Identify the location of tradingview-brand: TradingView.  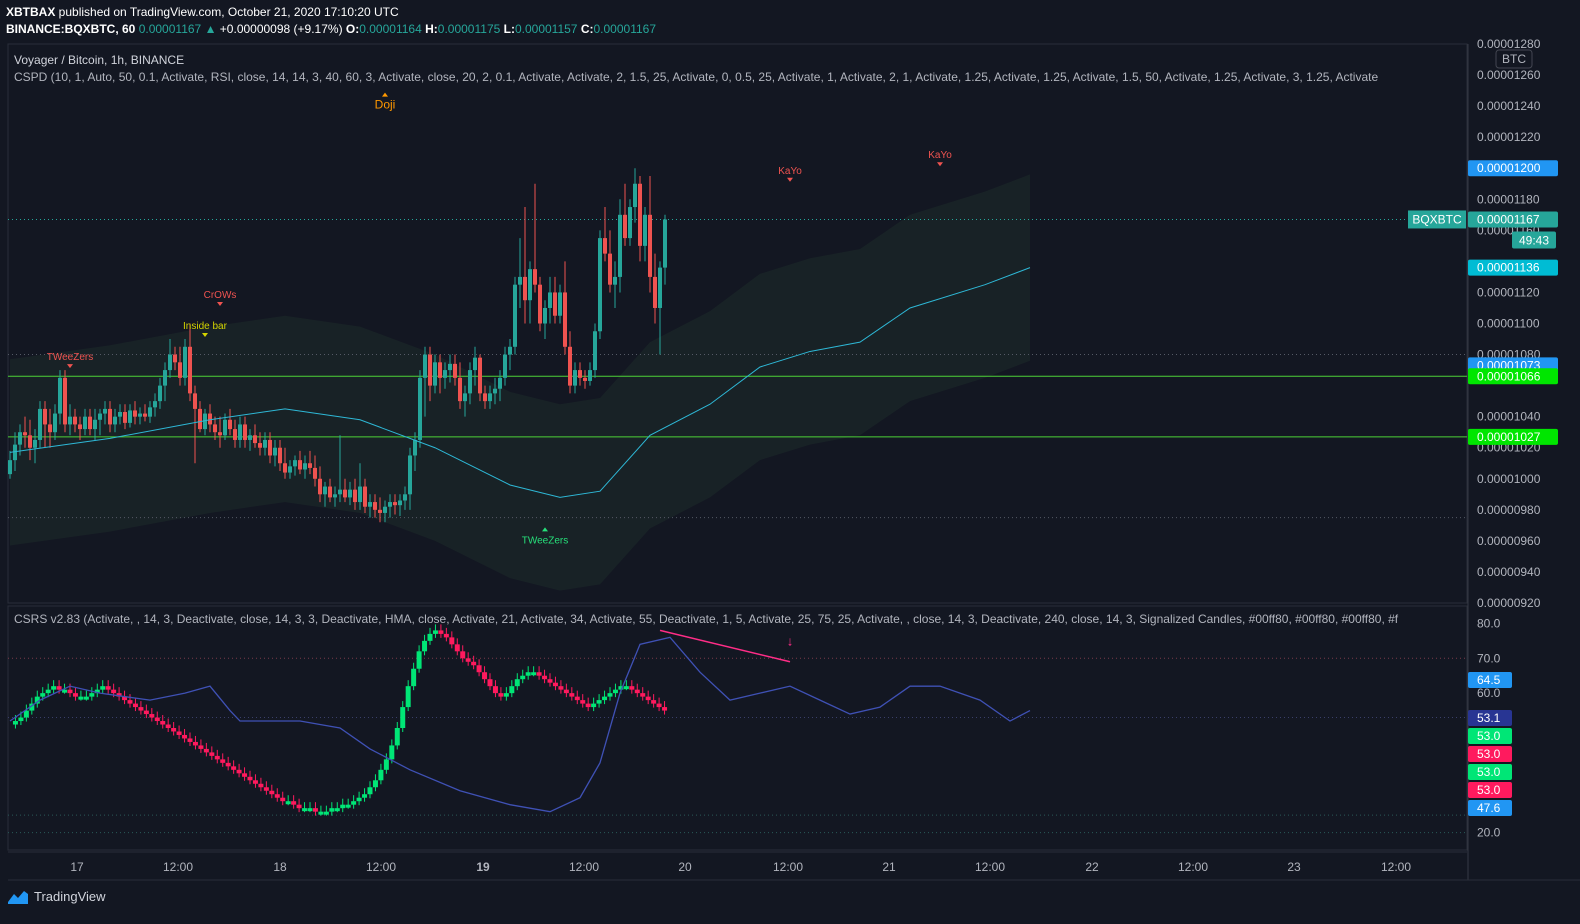
(57, 896).